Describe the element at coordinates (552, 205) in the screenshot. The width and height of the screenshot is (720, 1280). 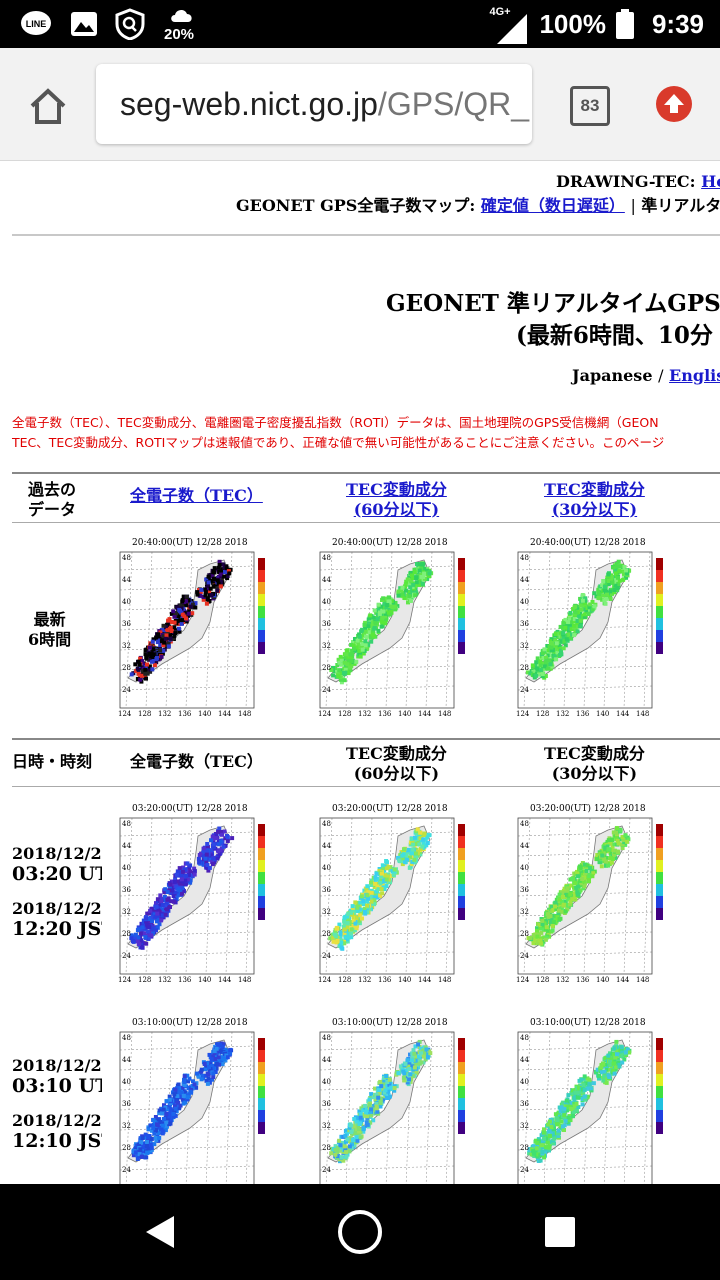
I see `confirmed-values-link: 確定値（数日遅延）` at that location.